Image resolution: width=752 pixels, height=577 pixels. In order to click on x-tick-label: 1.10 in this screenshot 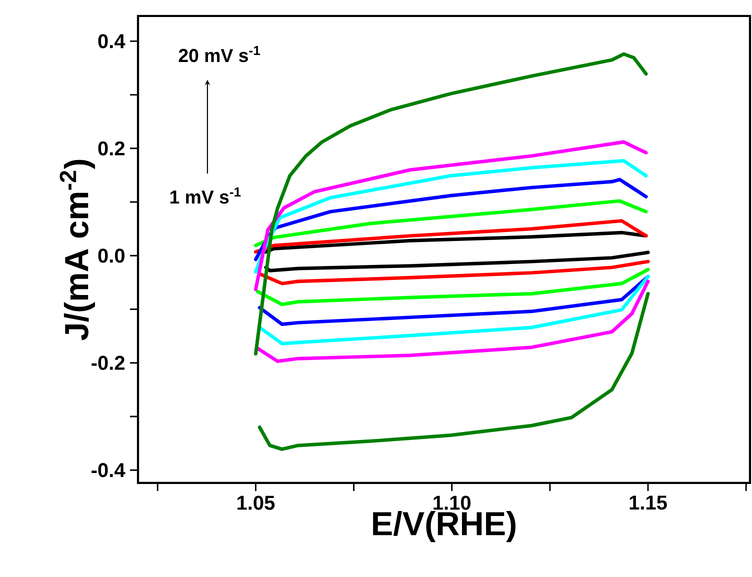, I will do `click(452, 503)`.